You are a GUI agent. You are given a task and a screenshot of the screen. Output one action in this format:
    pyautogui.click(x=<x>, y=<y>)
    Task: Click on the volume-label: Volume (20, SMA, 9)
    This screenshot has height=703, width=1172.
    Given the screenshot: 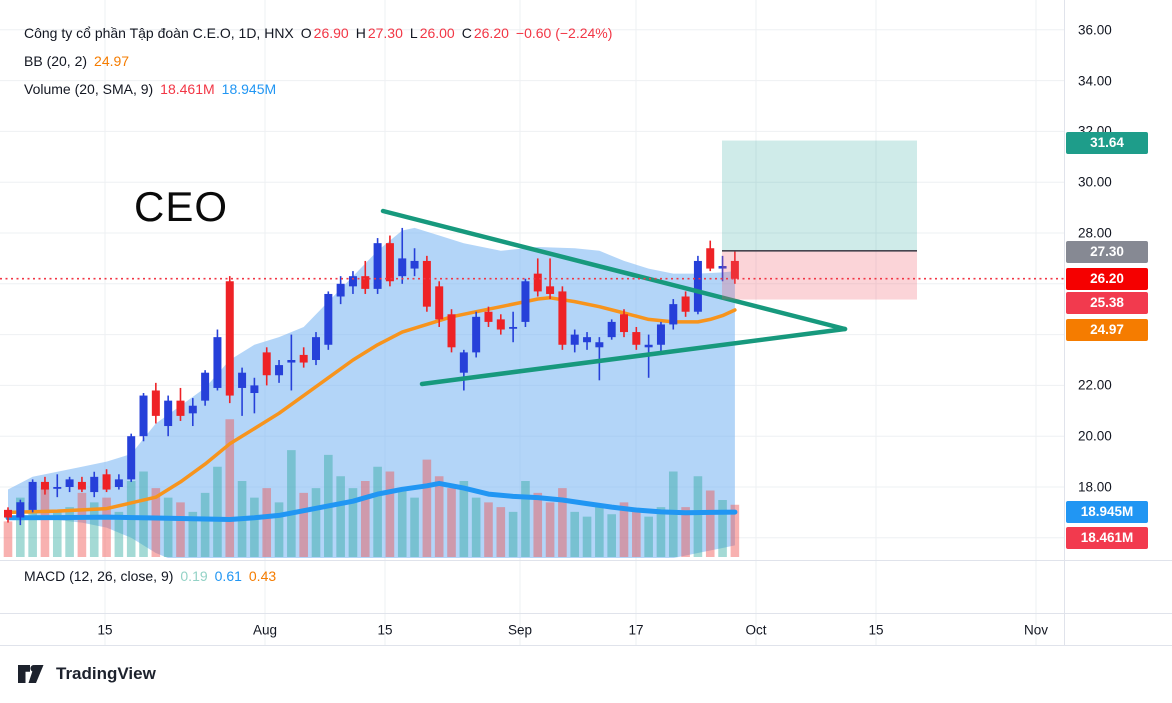 What is the action you would take?
    pyautogui.click(x=89, y=89)
    